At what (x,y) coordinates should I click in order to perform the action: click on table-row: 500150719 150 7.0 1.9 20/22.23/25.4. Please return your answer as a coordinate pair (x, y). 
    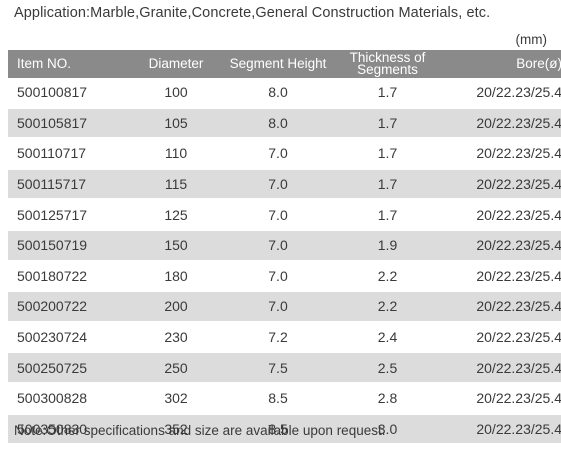
    Looking at the image, I should click on (284, 245).